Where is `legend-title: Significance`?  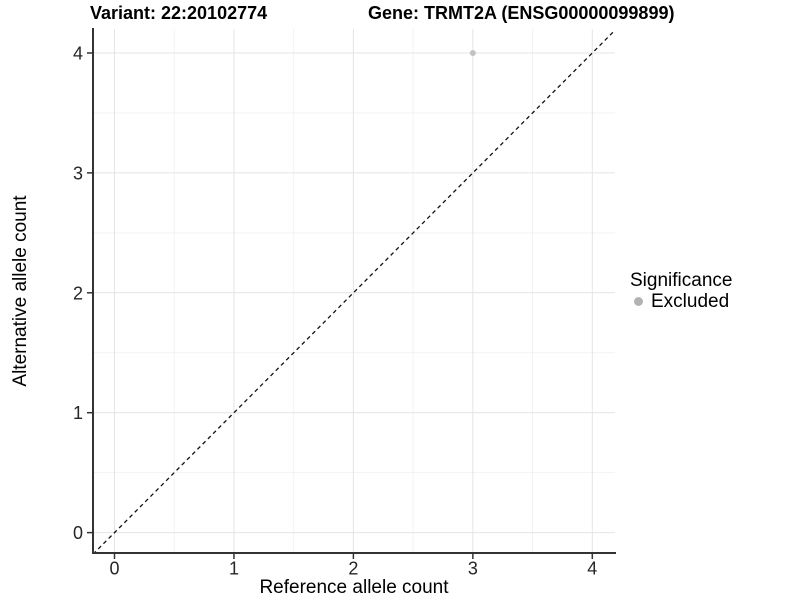 legend-title: Significance is located at coordinates (681, 280).